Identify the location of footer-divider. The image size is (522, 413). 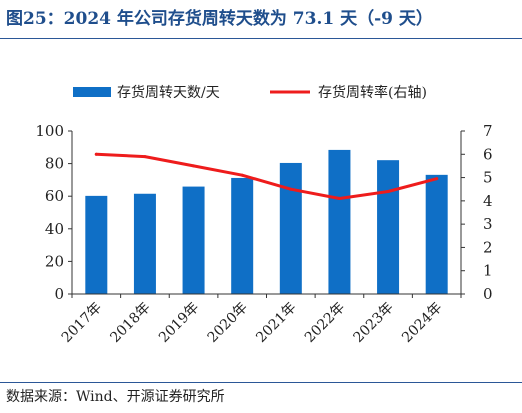
(261, 382).